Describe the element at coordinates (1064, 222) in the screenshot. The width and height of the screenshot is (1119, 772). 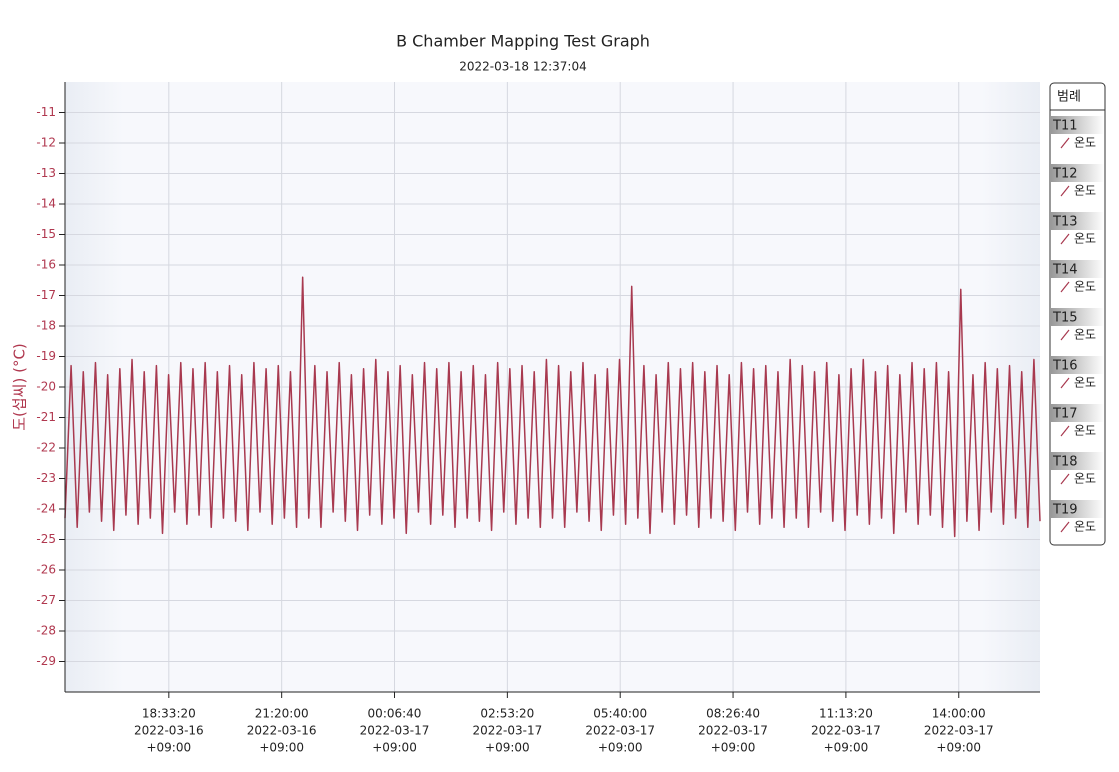
I see `legend-item-name: T13` at that location.